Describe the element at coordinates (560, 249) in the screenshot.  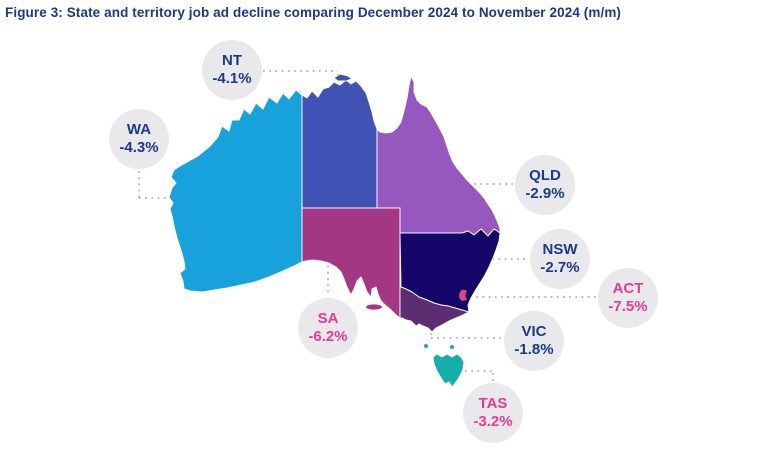
I see `label-nsw-code: NSW` at that location.